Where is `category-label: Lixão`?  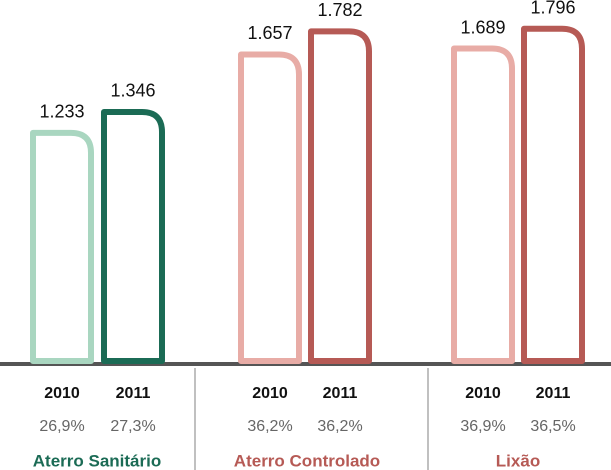 category-label: Lixão is located at coordinates (518, 460).